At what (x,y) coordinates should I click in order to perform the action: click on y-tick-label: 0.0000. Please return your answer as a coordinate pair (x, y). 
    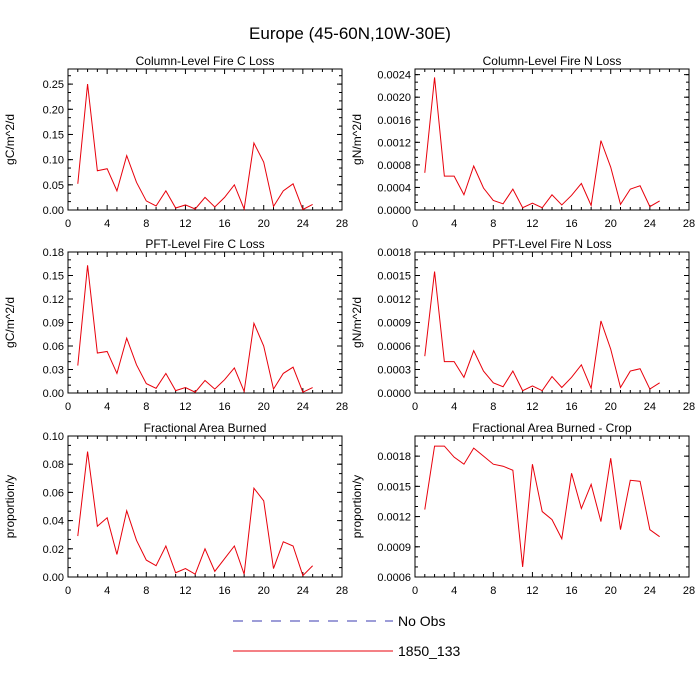
    Looking at the image, I should click on (394, 394).